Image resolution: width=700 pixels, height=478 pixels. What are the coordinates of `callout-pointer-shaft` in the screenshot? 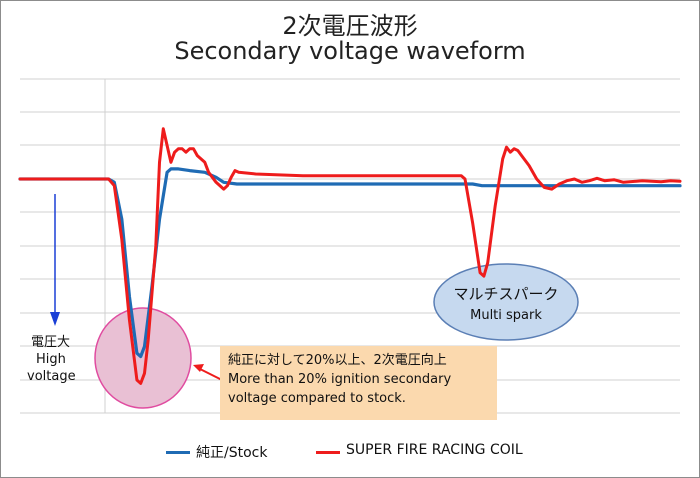 It's located at (211, 374).